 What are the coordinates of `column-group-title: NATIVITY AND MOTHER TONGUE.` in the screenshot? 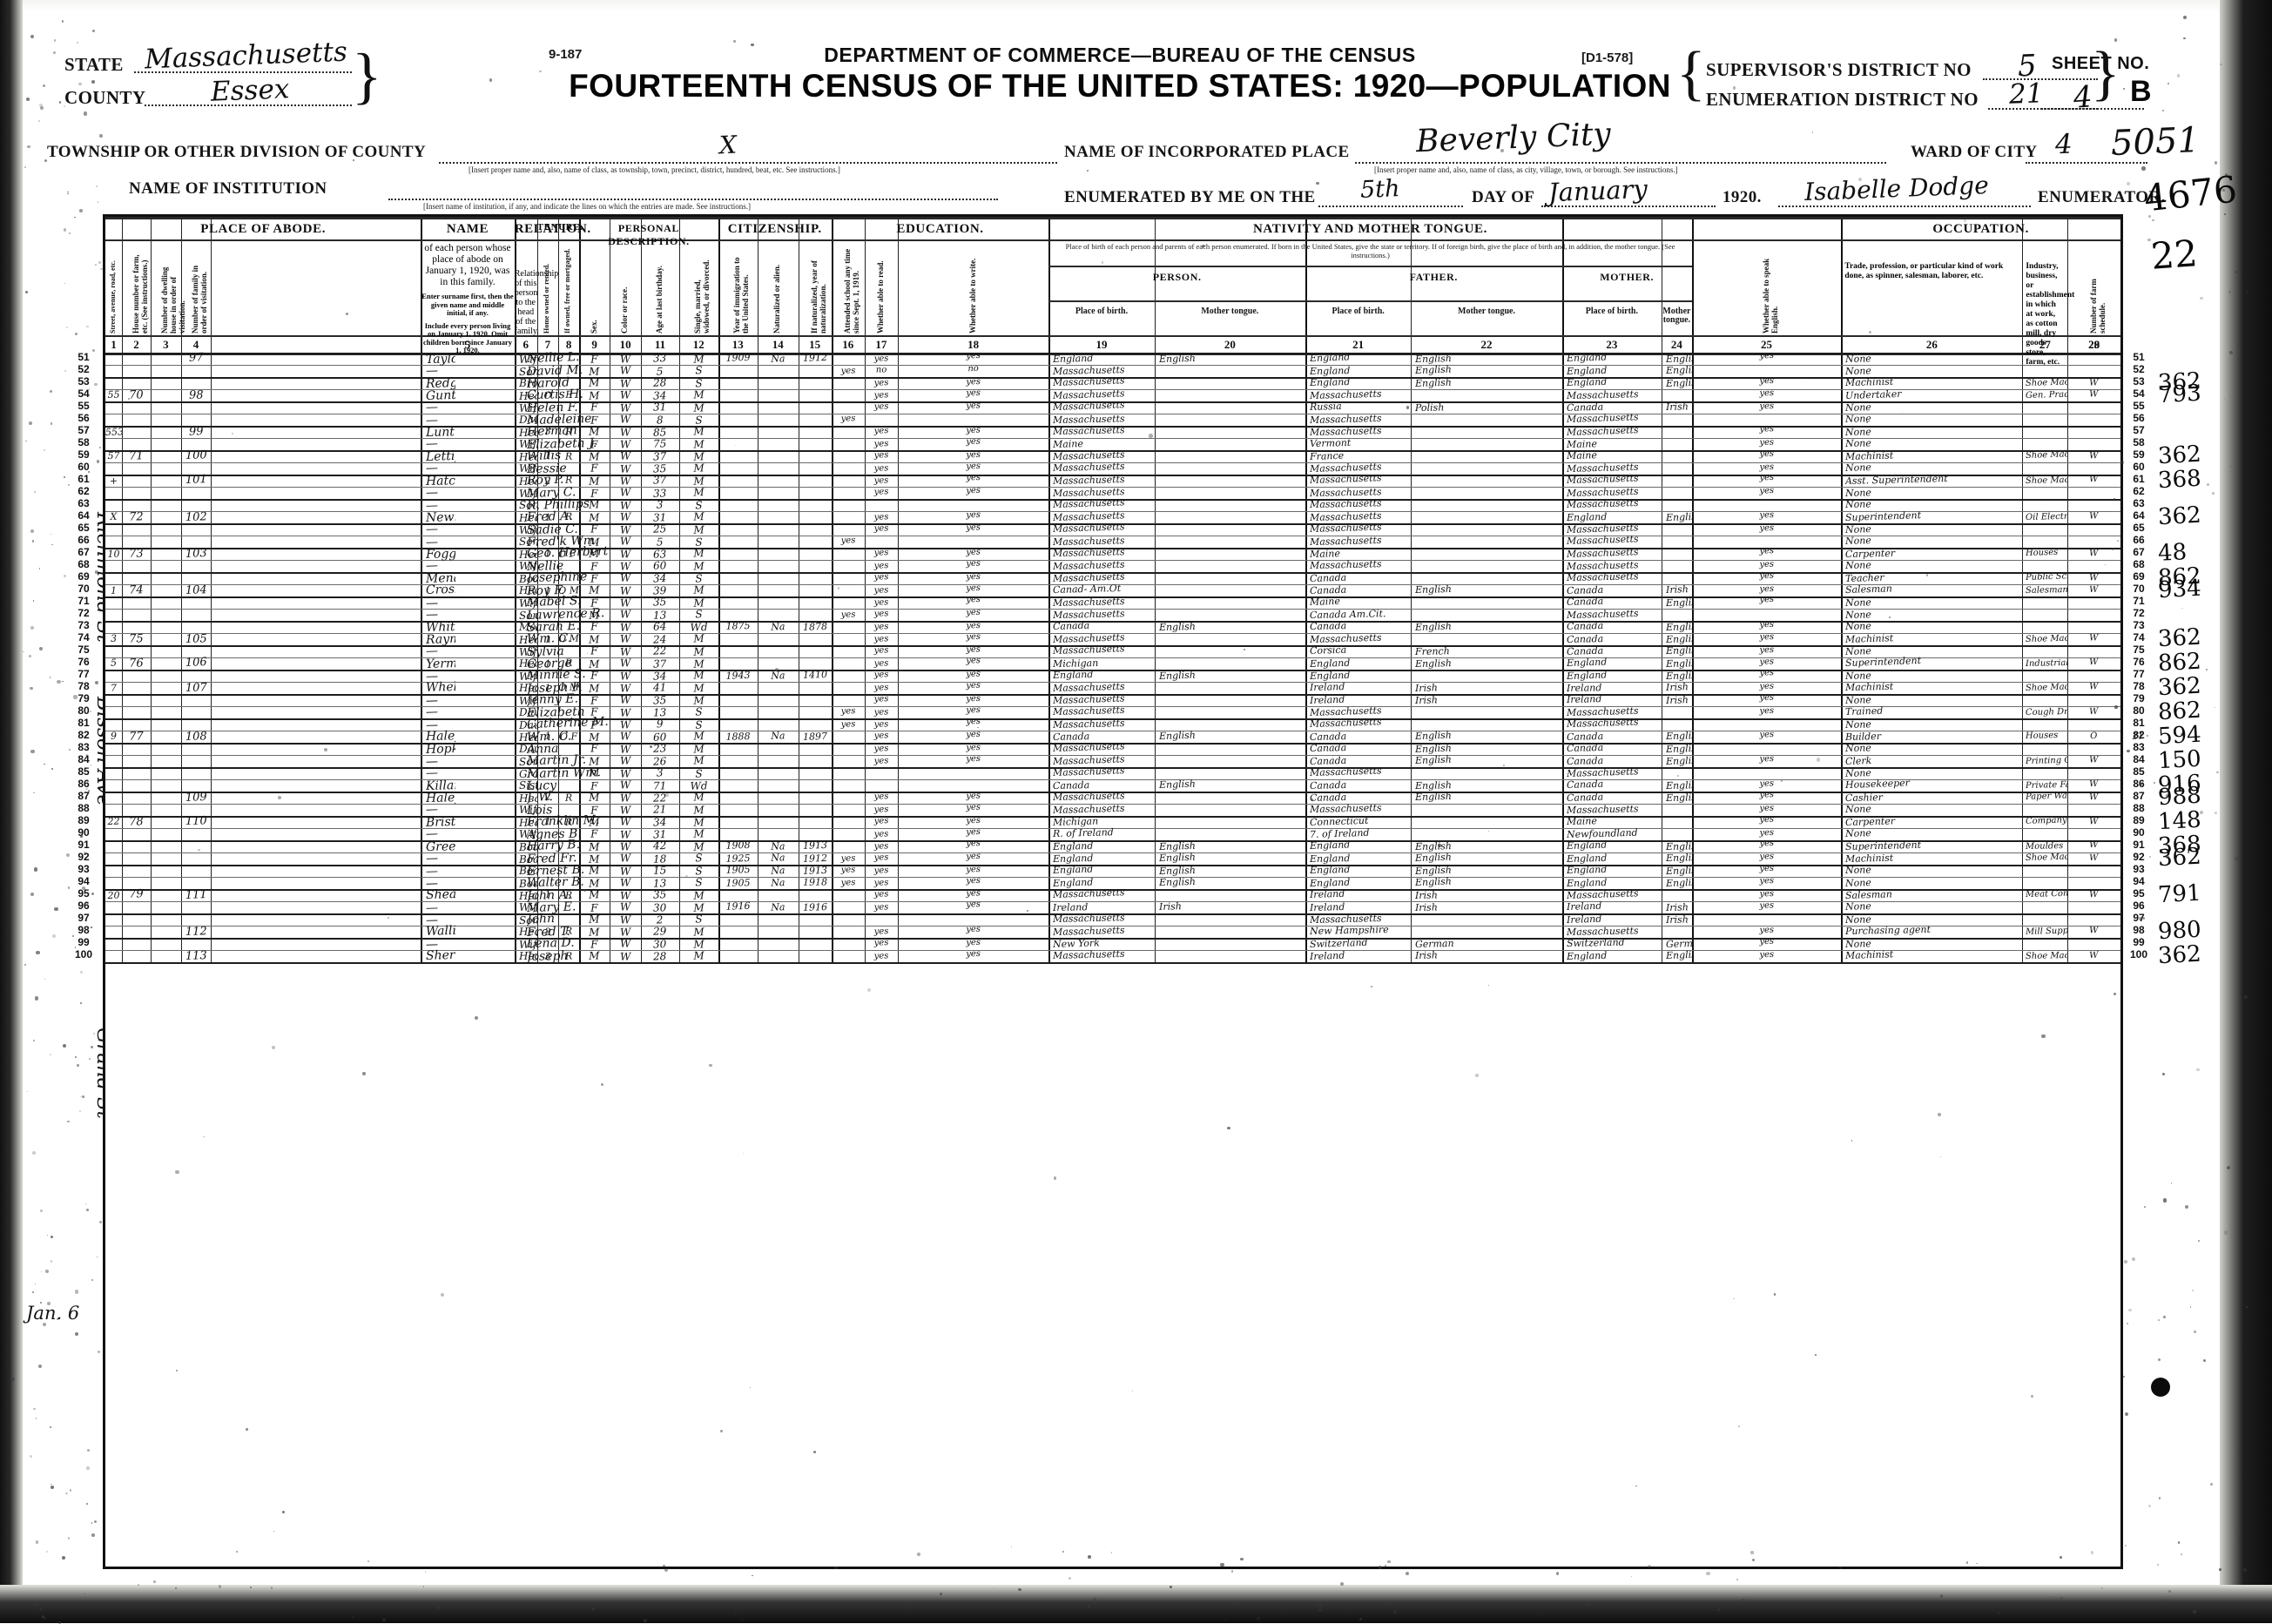 It's located at (1370, 229).